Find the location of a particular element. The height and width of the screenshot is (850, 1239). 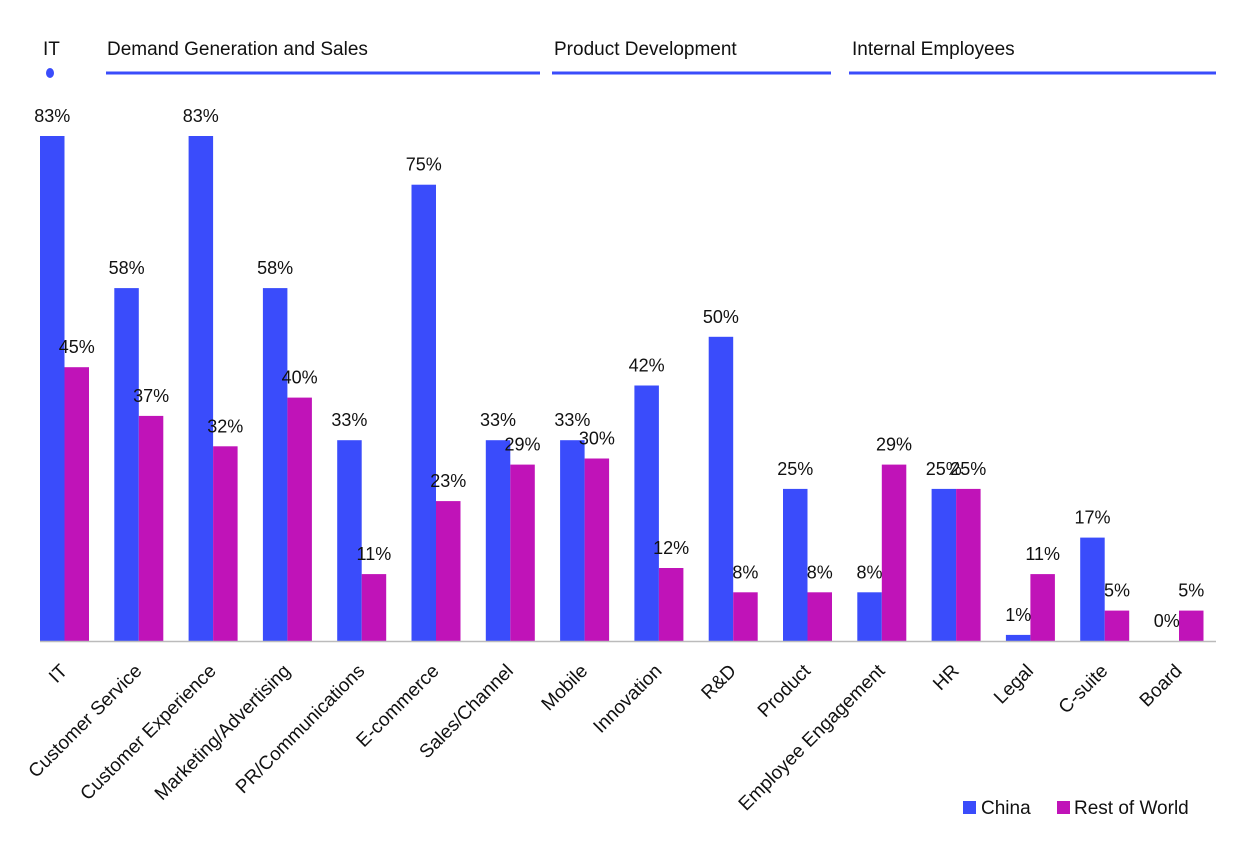

value-label-china-marketing-advertising: 58% is located at coordinates (275, 268).